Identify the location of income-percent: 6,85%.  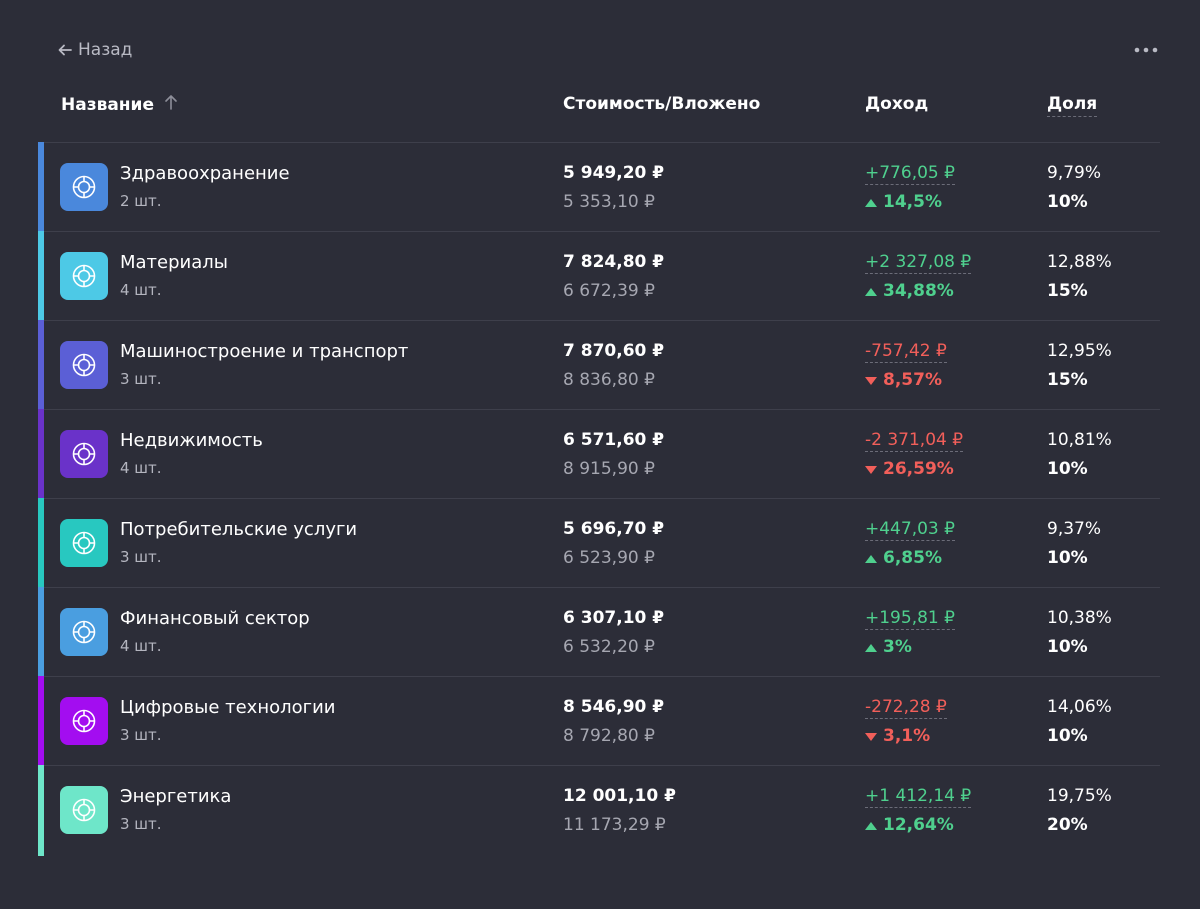
(903, 558).